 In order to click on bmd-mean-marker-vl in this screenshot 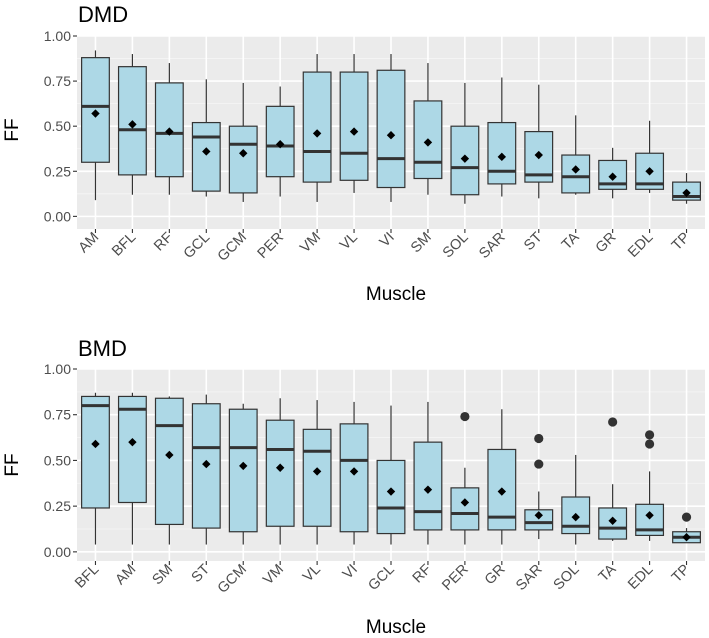, I will do `click(317, 471)`.